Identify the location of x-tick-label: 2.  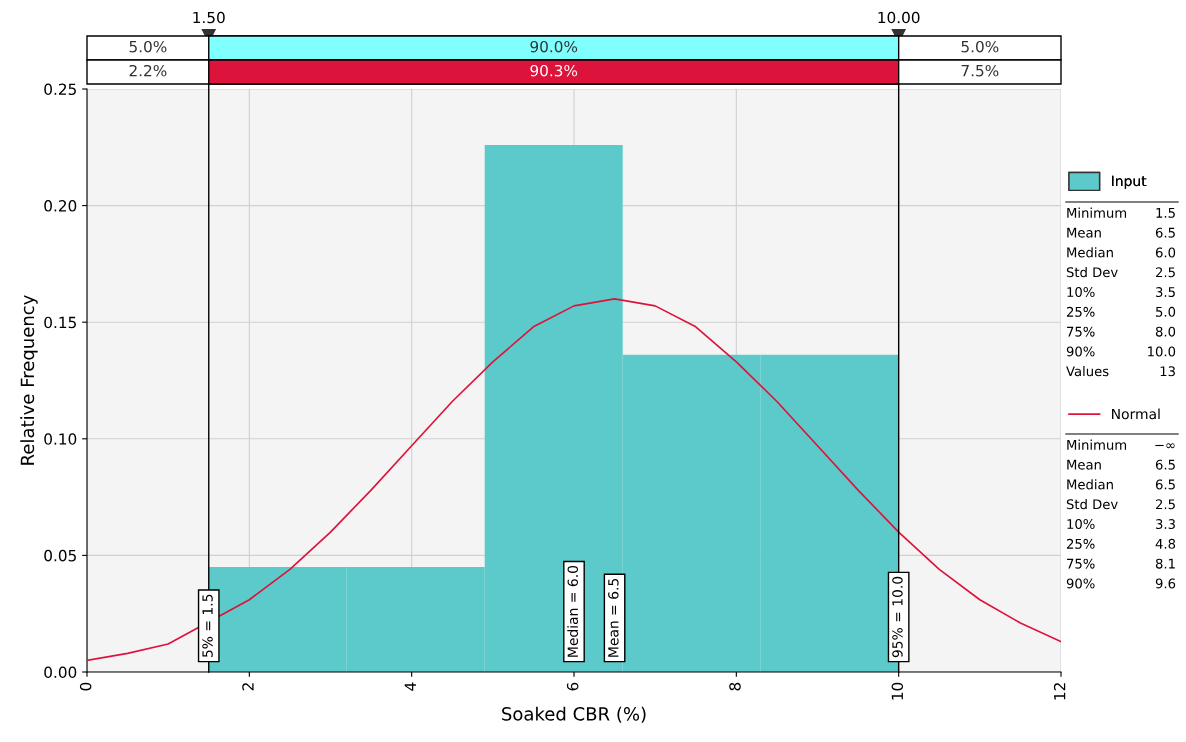
(248, 687).